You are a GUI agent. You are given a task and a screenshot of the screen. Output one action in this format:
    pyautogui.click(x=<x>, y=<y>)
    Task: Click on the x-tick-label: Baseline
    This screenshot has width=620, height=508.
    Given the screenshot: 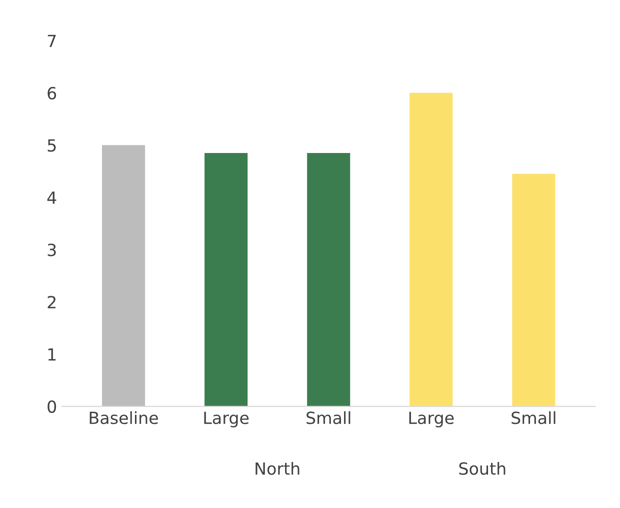 What is the action you would take?
    pyautogui.click(x=124, y=417)
    